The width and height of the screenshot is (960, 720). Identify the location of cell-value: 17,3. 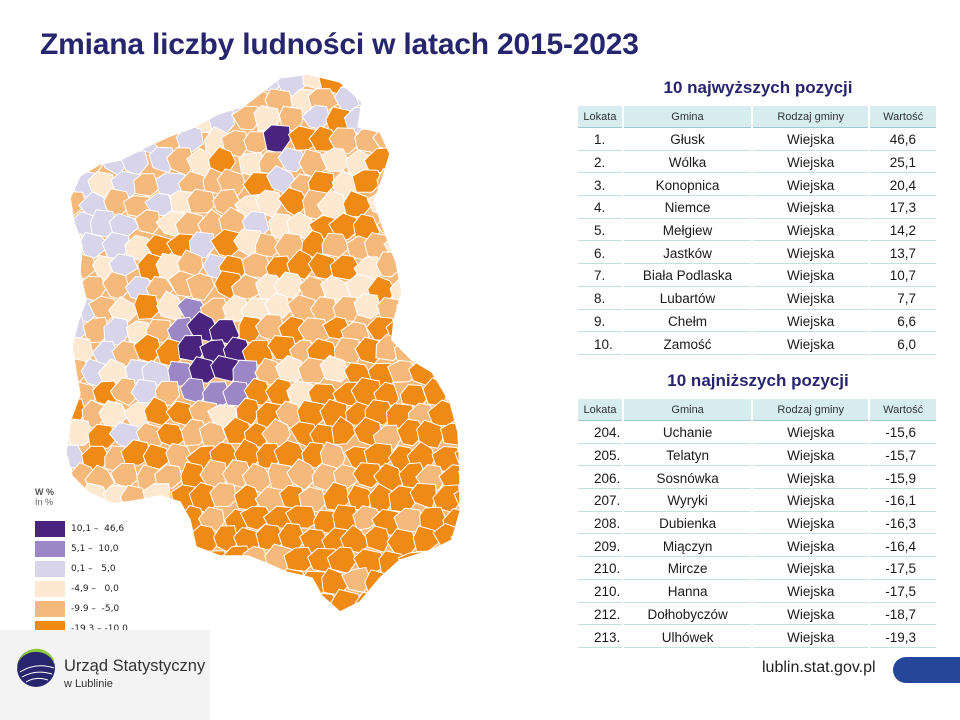
(903, 208).